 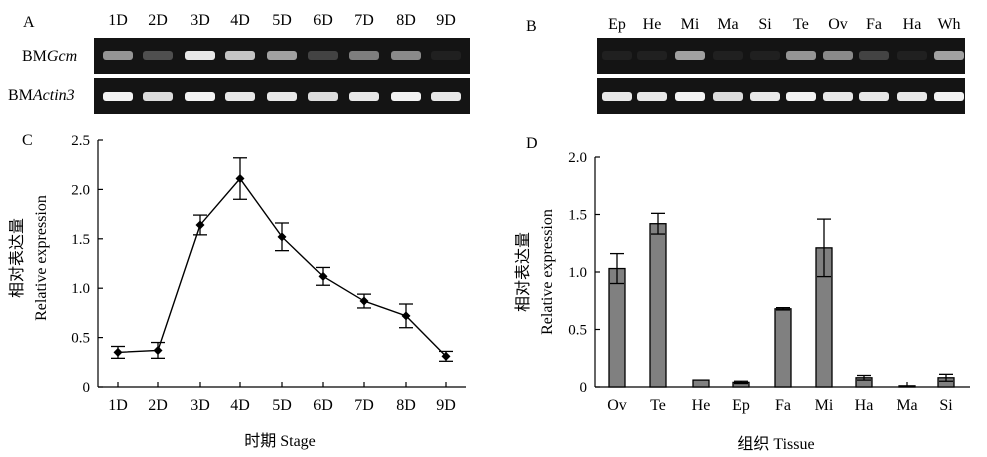 I want to click on gel-b-gcm, so click(x=781, y=56).